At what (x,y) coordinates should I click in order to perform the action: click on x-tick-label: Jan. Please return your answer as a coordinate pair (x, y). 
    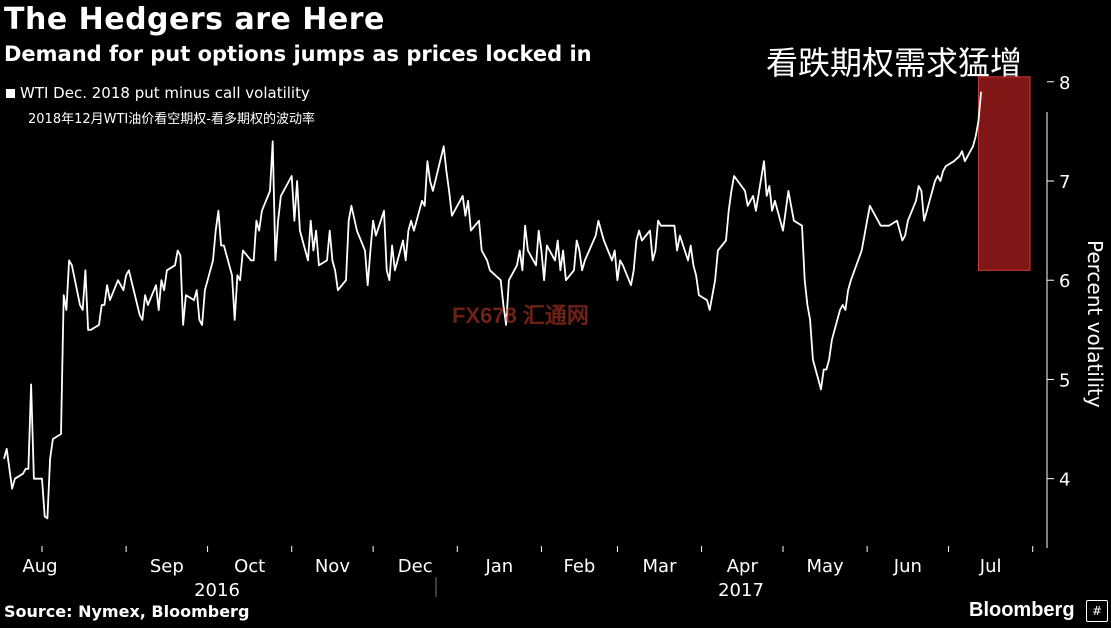
    Looking at the image, I should click on (498, 566).